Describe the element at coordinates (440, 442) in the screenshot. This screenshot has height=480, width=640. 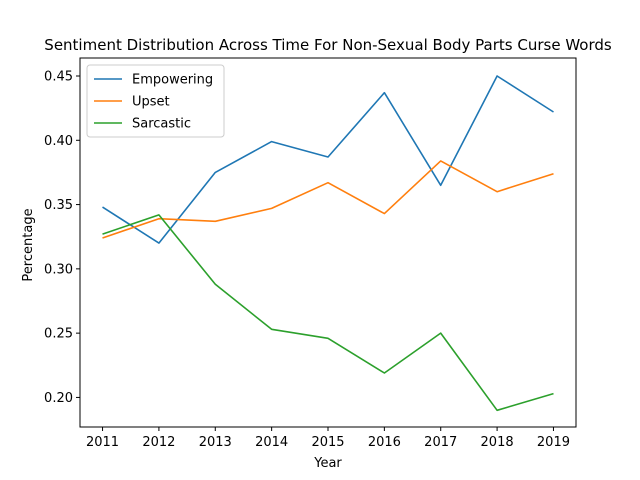
I see `x-tick-label: 2017` at that location.